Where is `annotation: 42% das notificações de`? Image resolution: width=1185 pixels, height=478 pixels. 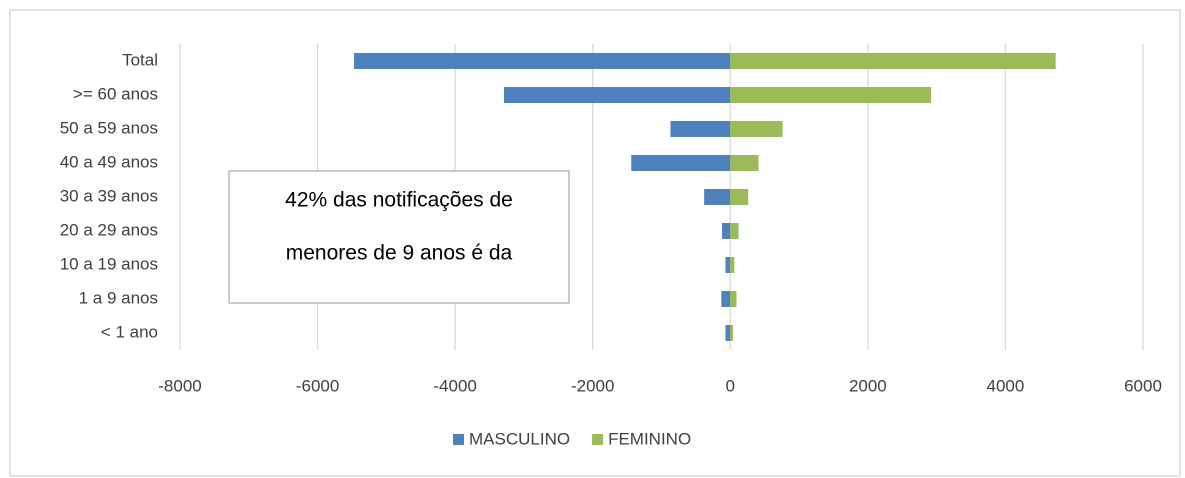 annotation: 42% das notificações de is located at coordinates (399, 200).